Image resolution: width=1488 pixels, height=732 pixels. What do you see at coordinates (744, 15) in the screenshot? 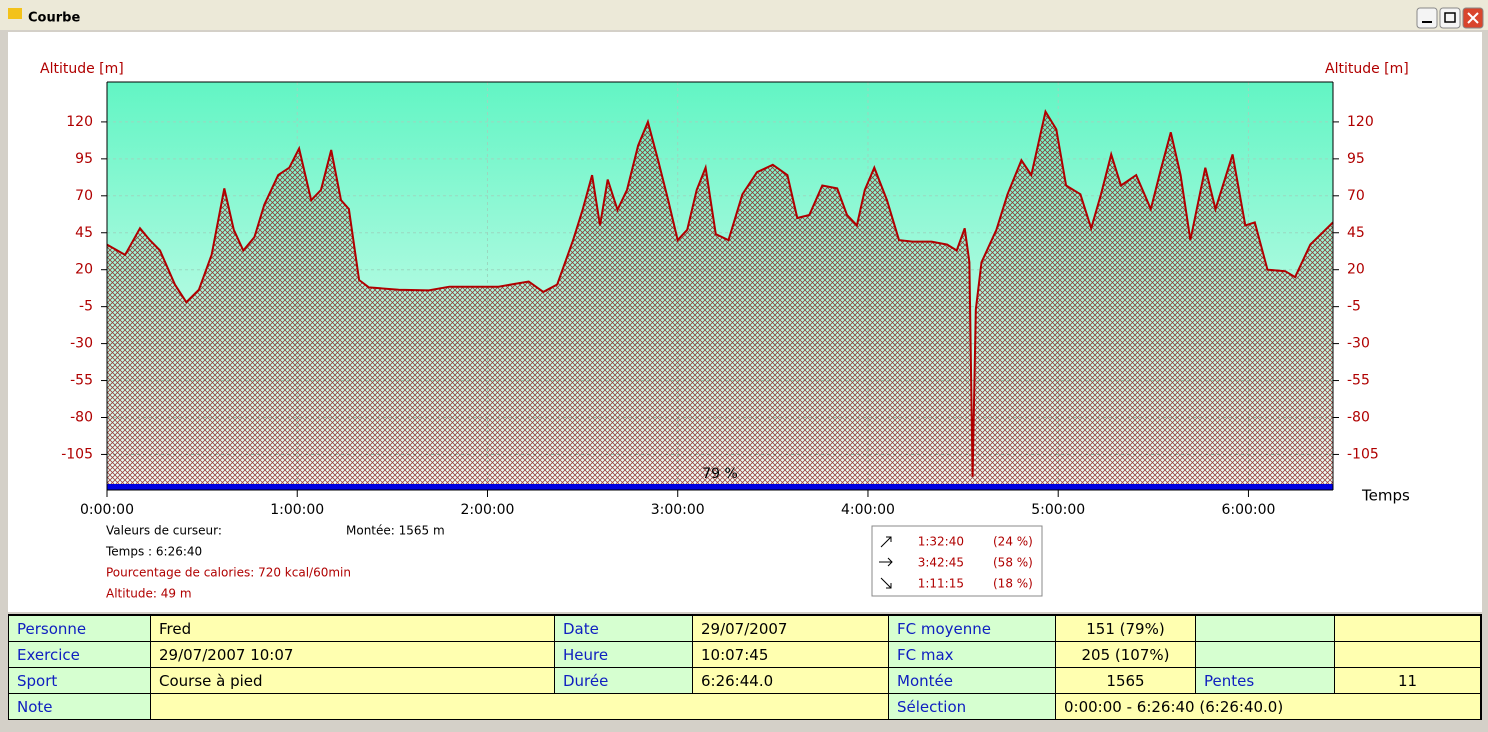
I see `title-bar` at bounding box center [744, 15].